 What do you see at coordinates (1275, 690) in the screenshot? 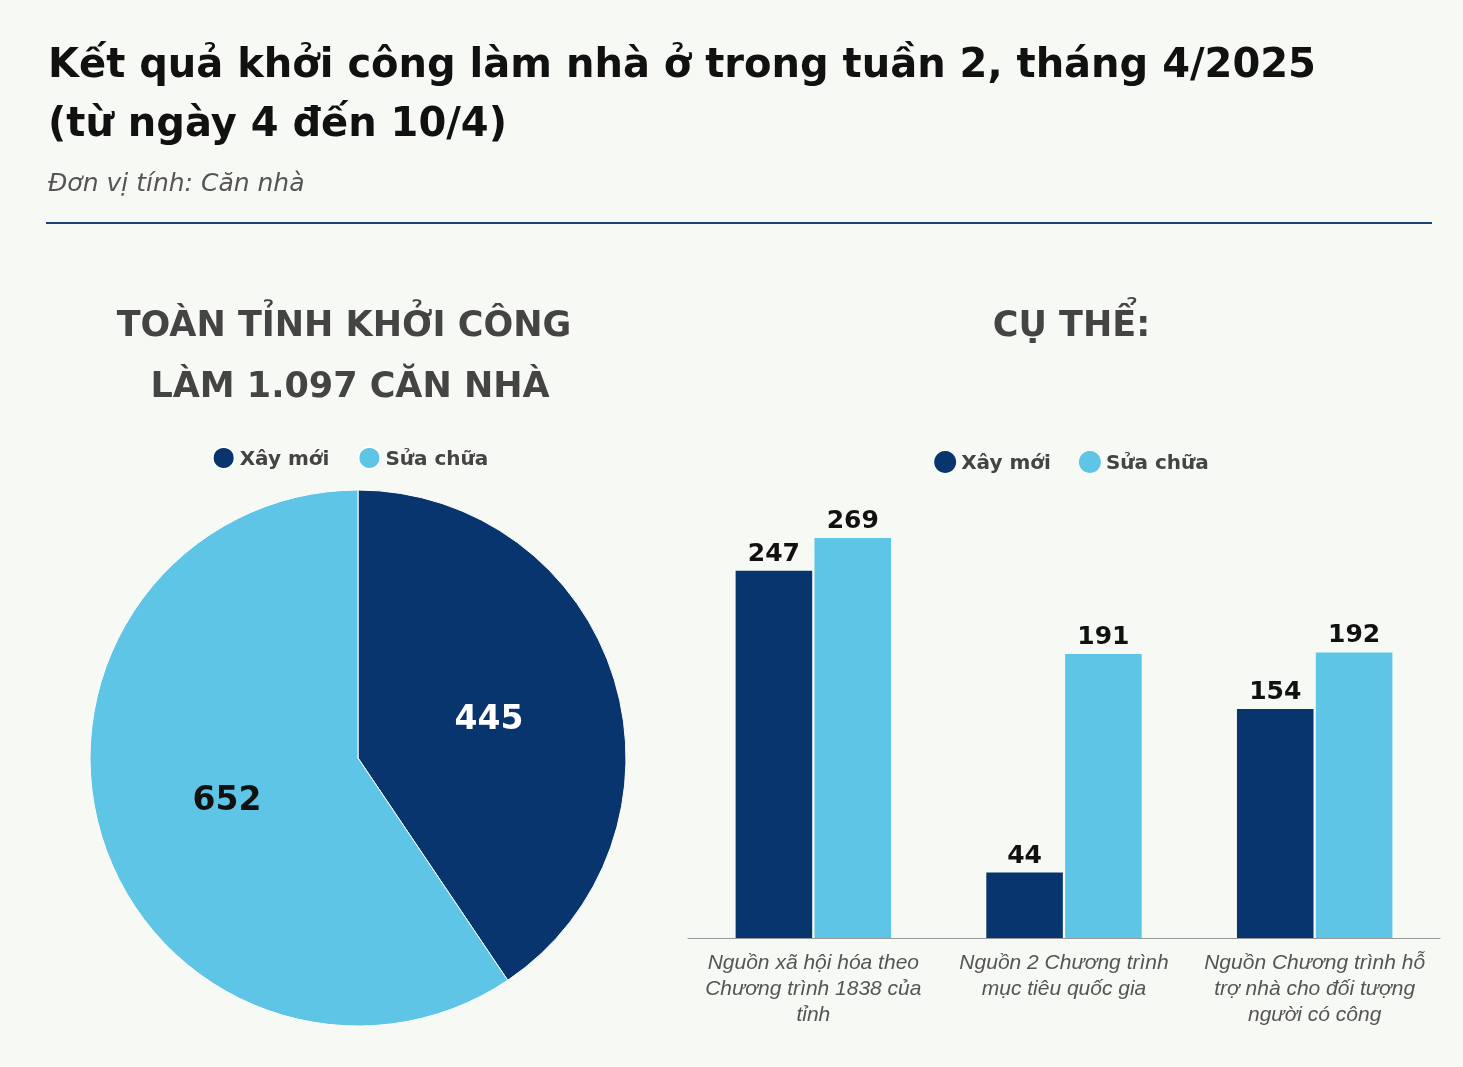
I see `data-label: 154` at bounding box center [1275, 690].